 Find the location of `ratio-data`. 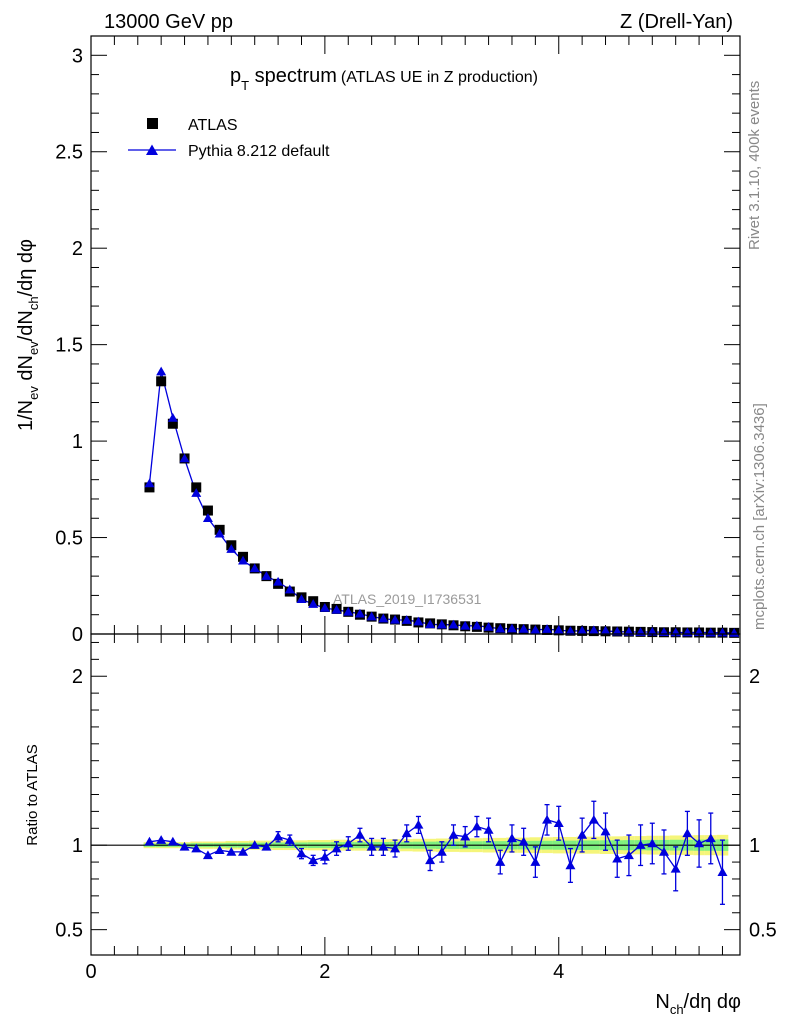

ratio-data is located at coordinates (436, 852).